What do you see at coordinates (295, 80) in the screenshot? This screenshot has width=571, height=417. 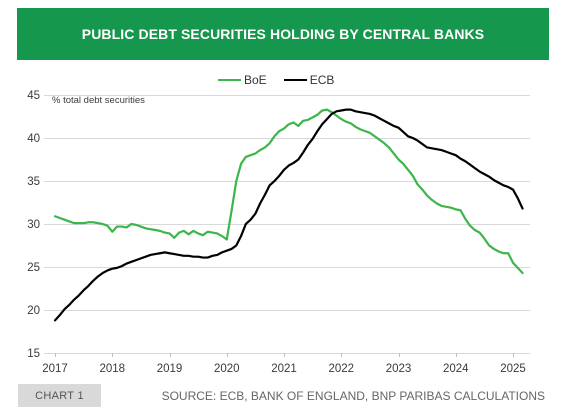 I see `legend-swatch-ecb` at bounding box center [295, 80].